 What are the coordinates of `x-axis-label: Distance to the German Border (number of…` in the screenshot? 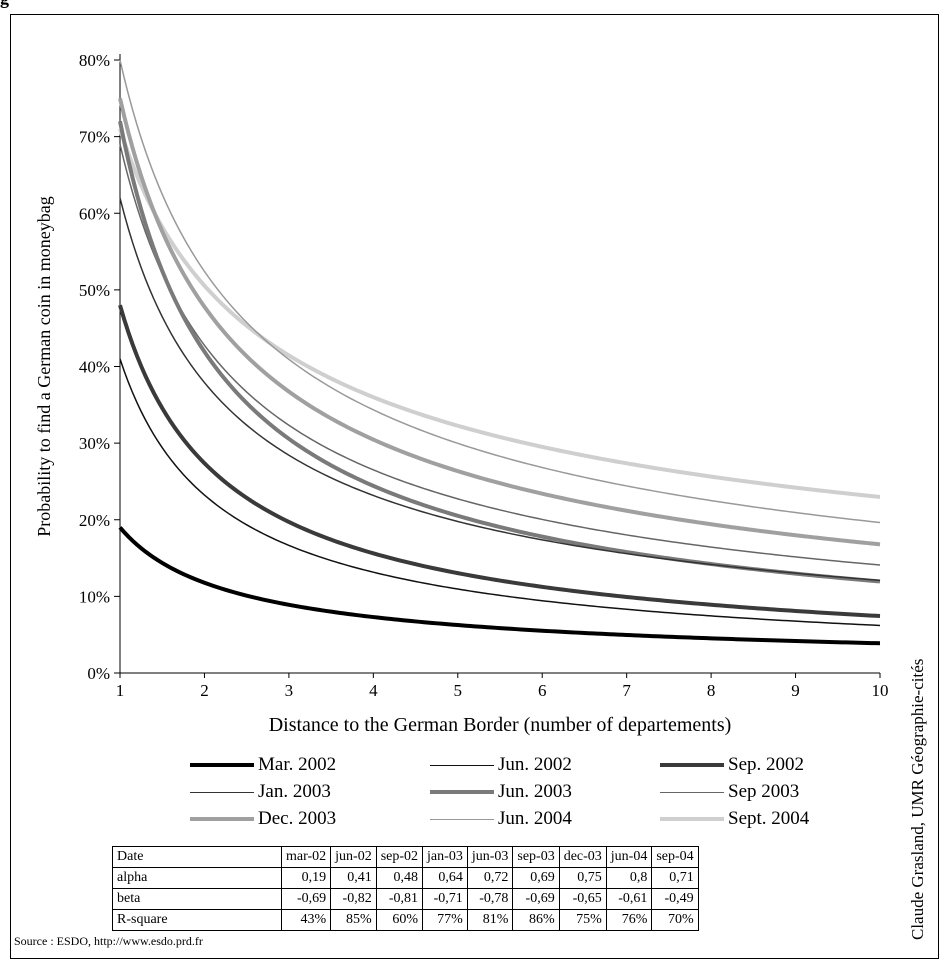 It's located at (500, 725).